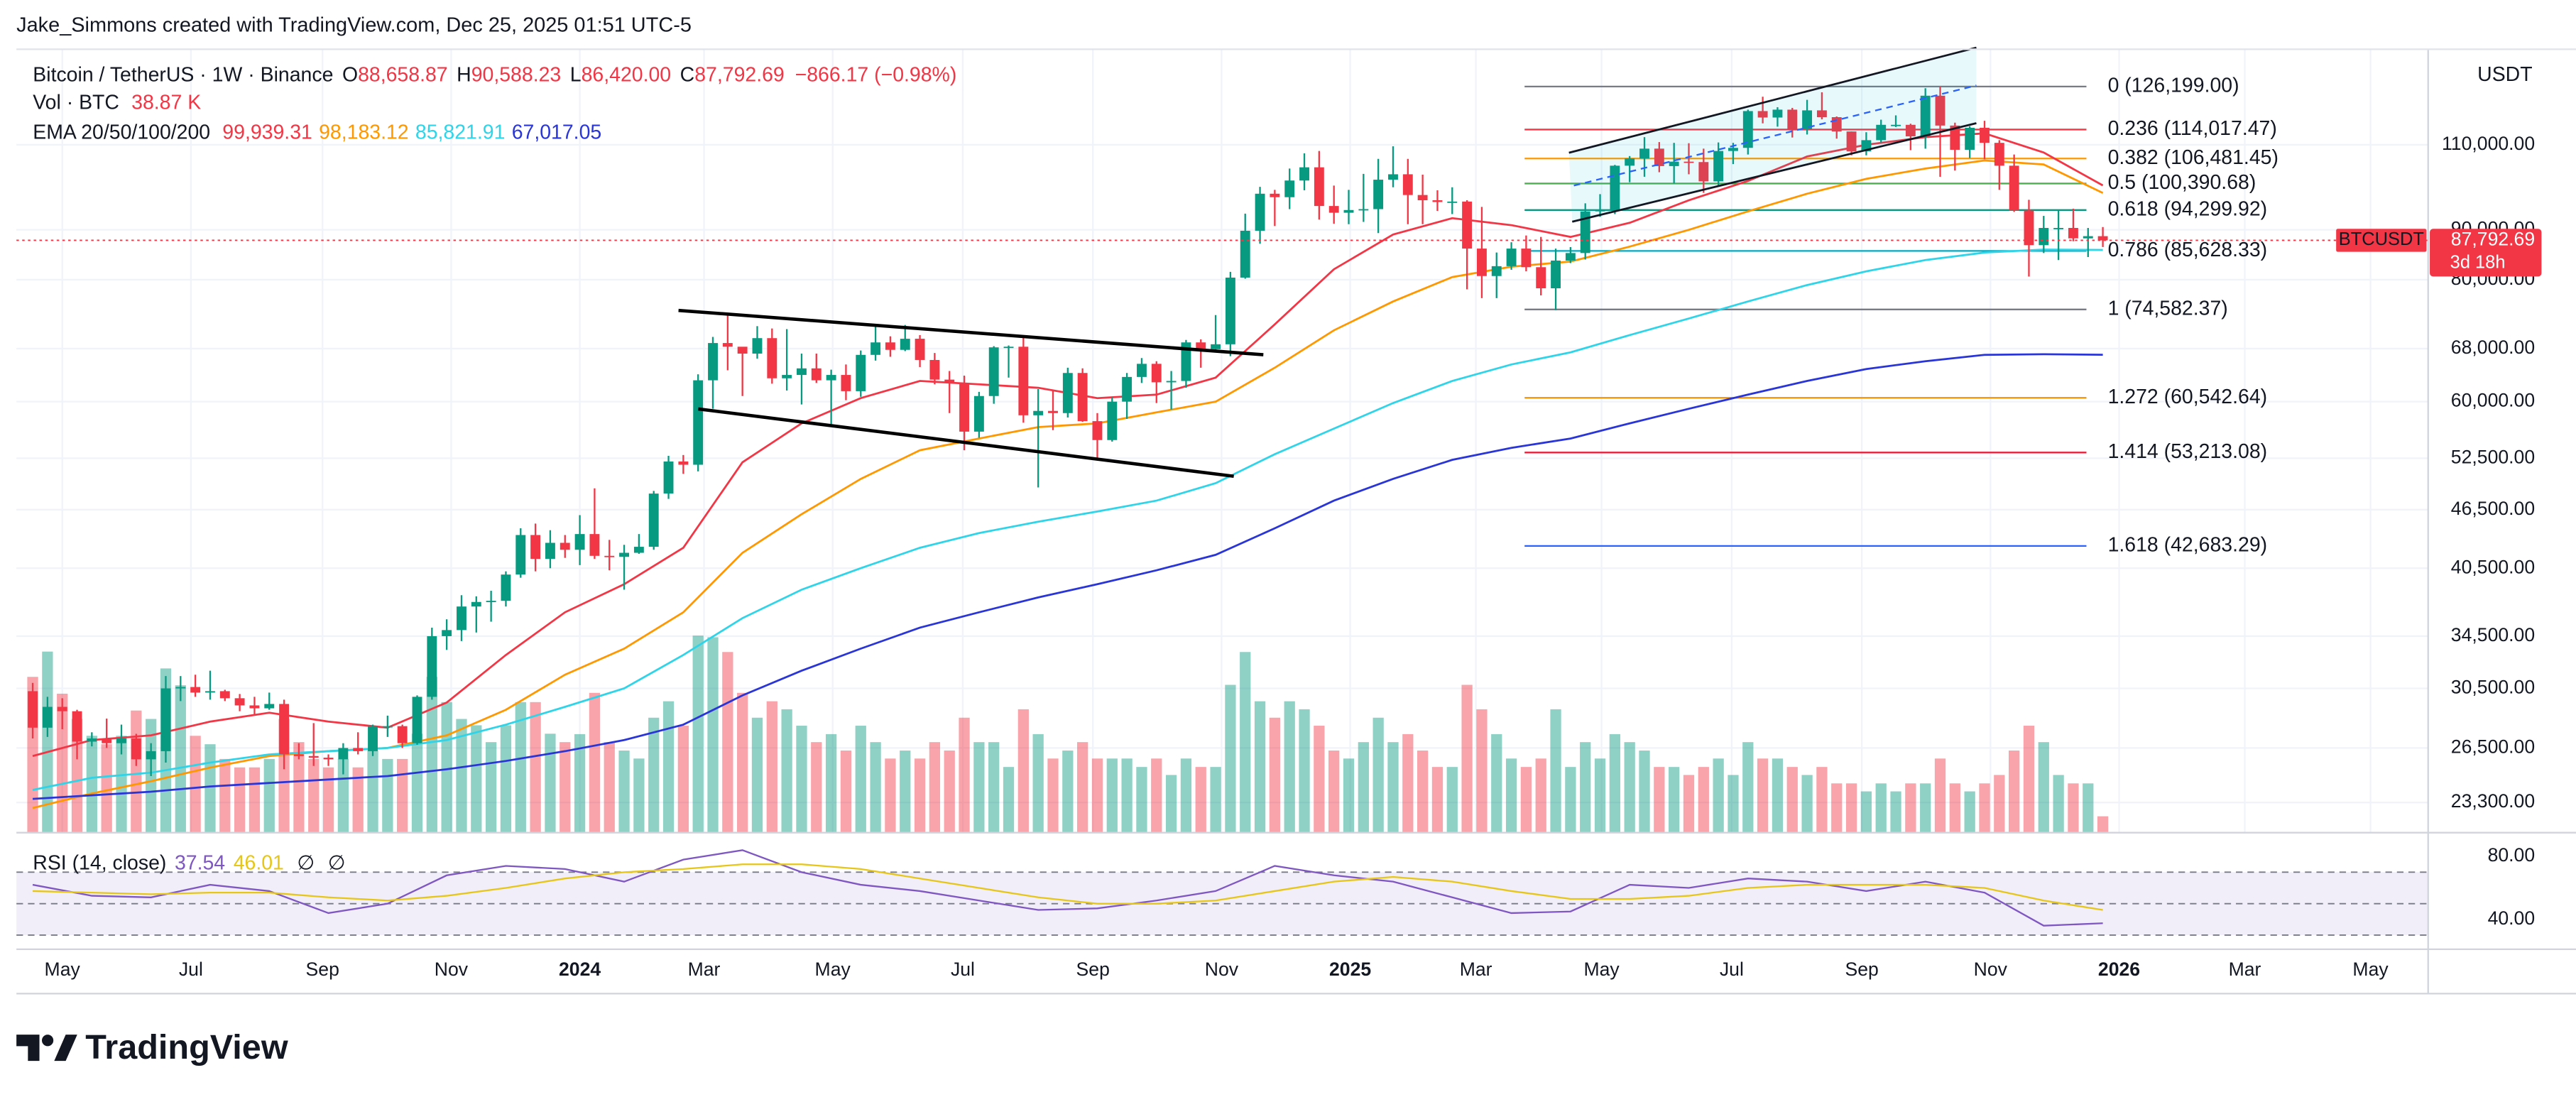 Image resolution: width=2576 pixels, height=1102 pixels. I want to click on ema-label: EMA 20/50/100/200, so click(121, 132).